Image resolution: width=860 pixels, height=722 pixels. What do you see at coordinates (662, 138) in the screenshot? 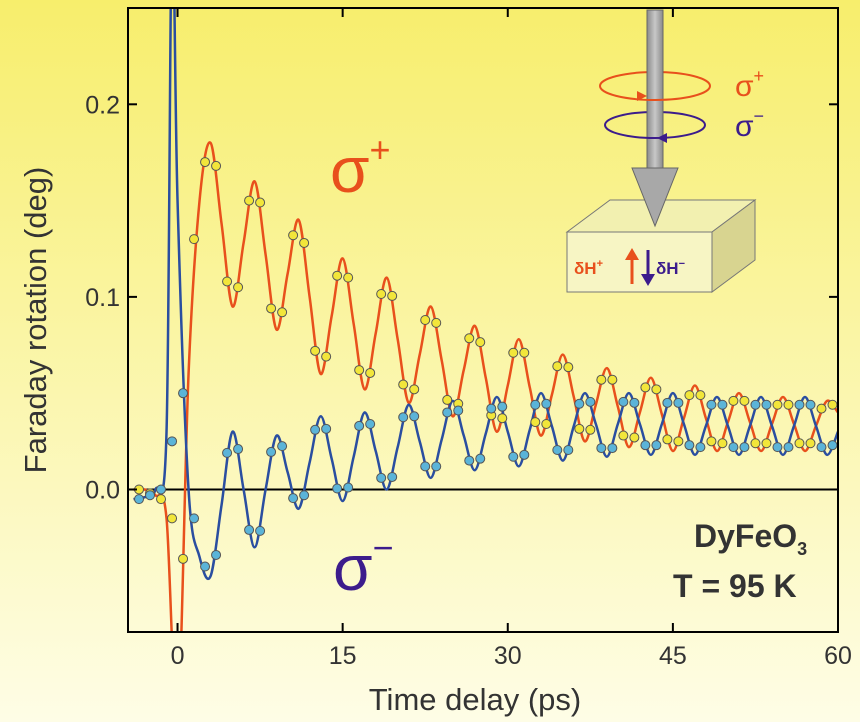
I see `orbit-minus-arrow` at bounding box center [662, 138].